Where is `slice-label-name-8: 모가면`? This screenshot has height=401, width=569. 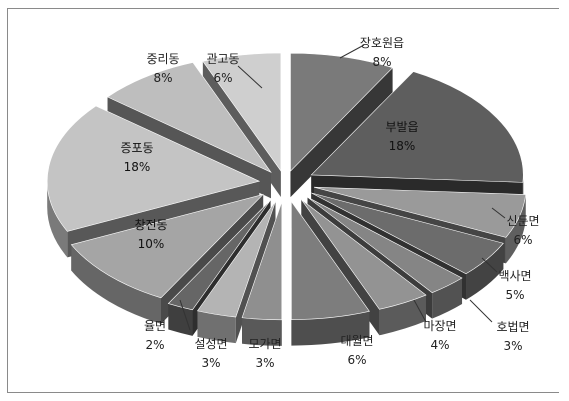 slice-label-name-8: 모가면 is located at coordinates (264, 344).